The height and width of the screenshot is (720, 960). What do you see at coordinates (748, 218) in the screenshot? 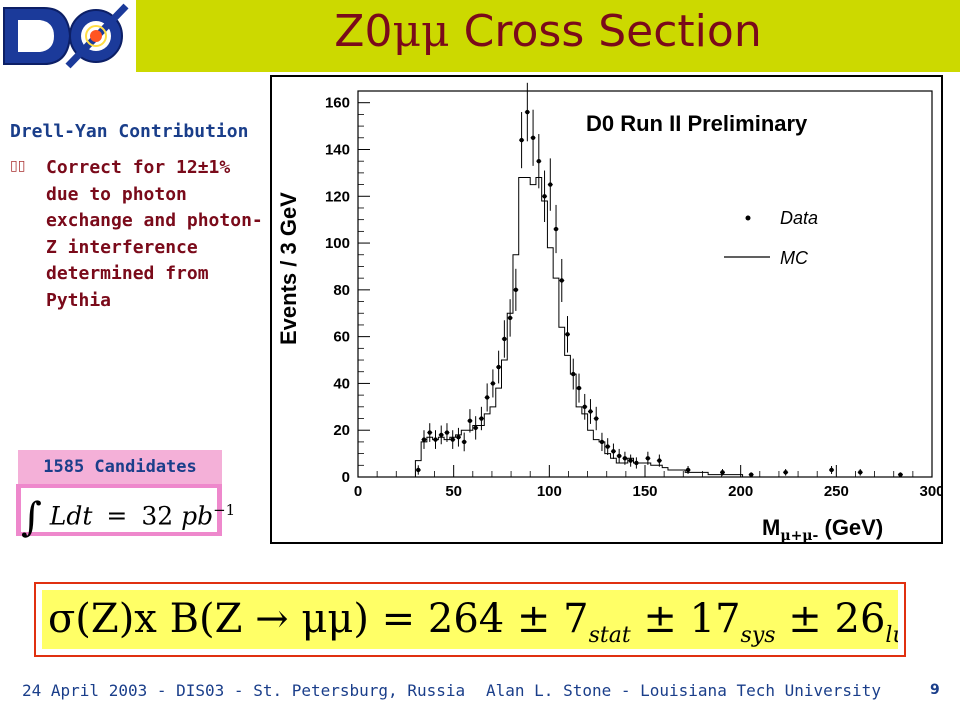
I see `legend-data-marker` at bounding box center [748, 218].